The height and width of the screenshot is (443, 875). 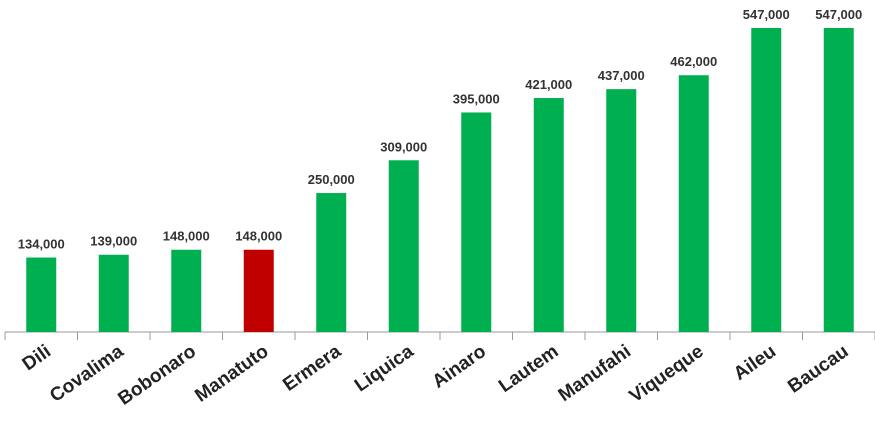 What do you see at coordinates (331, 179) in the screenshot?
I see `value-label: 250,000` at bounding box center [331, 179].